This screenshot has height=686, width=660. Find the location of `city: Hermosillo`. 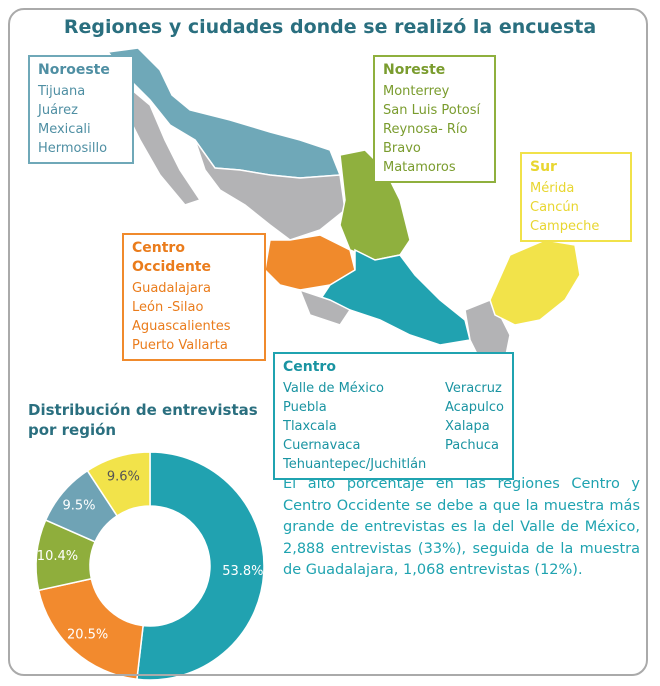

city: Hermosillo is located at coordinates (73, 148).